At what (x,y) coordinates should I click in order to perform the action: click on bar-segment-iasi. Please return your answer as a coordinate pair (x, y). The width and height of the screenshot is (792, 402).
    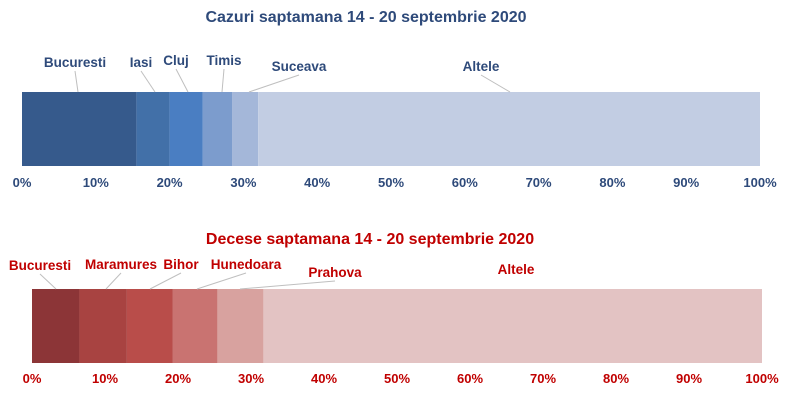
    Looking at the image, I should click on (153, 129).